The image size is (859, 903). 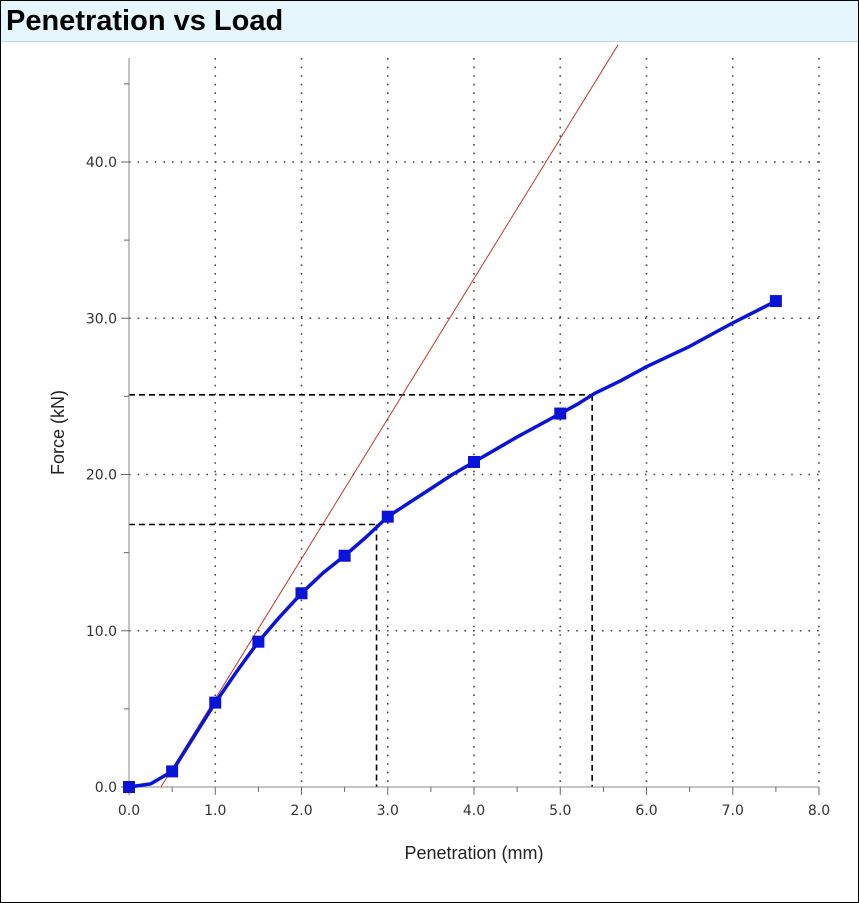 What do you see at coordinates (301, 811) in the screenshot?
I see `x-tick-label: 2.0` at bounding box center [301, 811].